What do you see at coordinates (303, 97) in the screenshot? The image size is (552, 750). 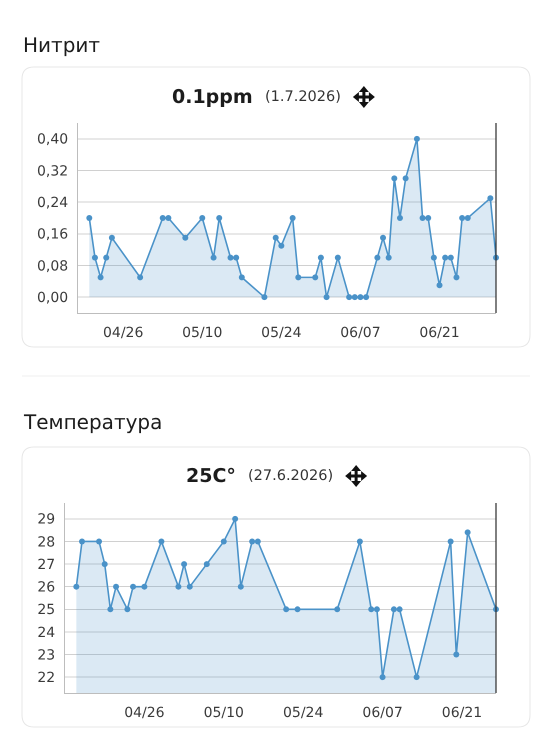 I see `text: (1.7.2026)` at bounding box center [303, 97].